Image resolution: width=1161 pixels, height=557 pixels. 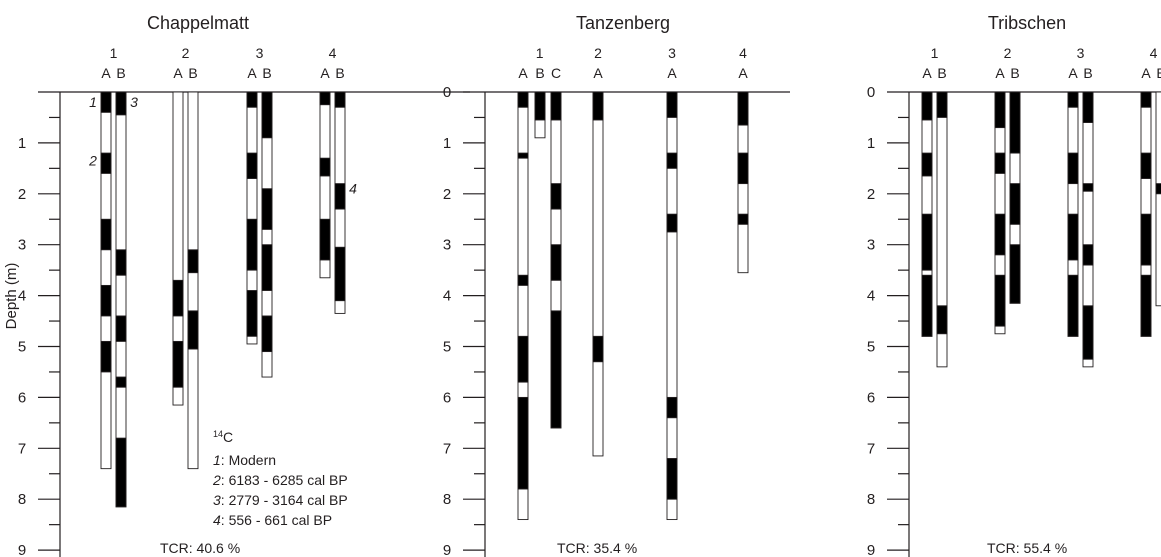 What do you see at coordinates (623, 23) in the screenshot?
I see `panel-title-tanzenberg: Tanzenberg` at bounding box center [623, 23].